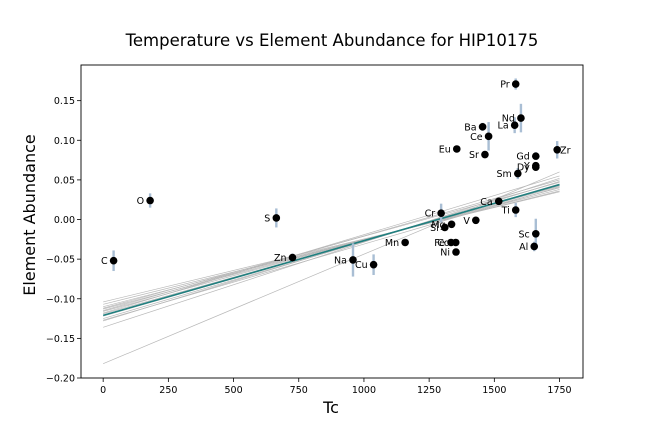  I want to click on point-label-c: C, so click(104, 261).